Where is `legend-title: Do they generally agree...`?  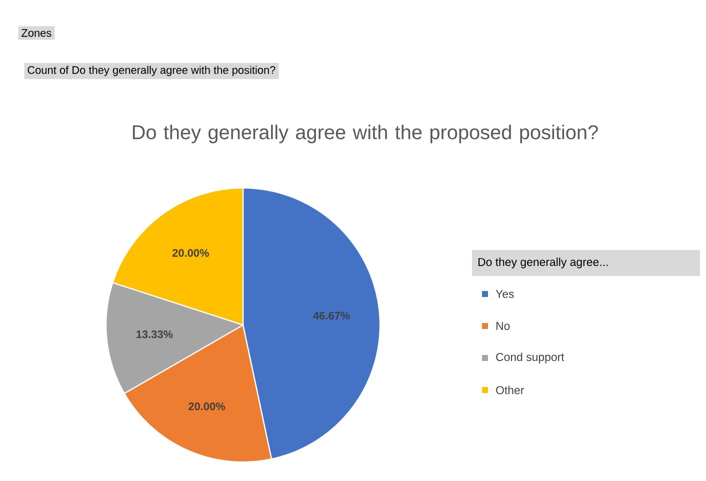
legend-title: Do they generally agree... is located at coordinates (543, 263).